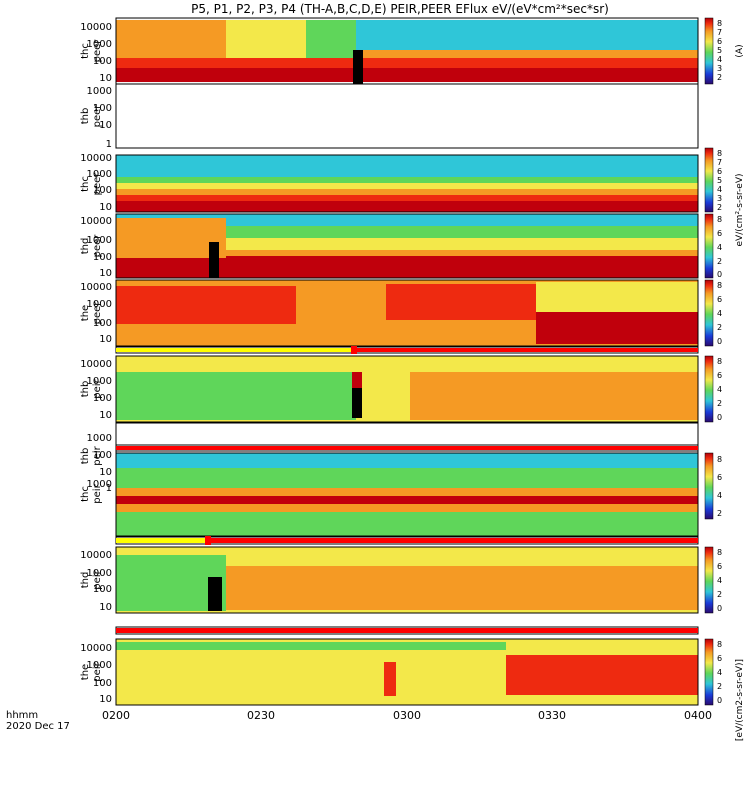  Describe the element at coordinates (713, 389) in the screenshot. I see `colorbar-panel-6: 8 6 4 2 0` at that location.